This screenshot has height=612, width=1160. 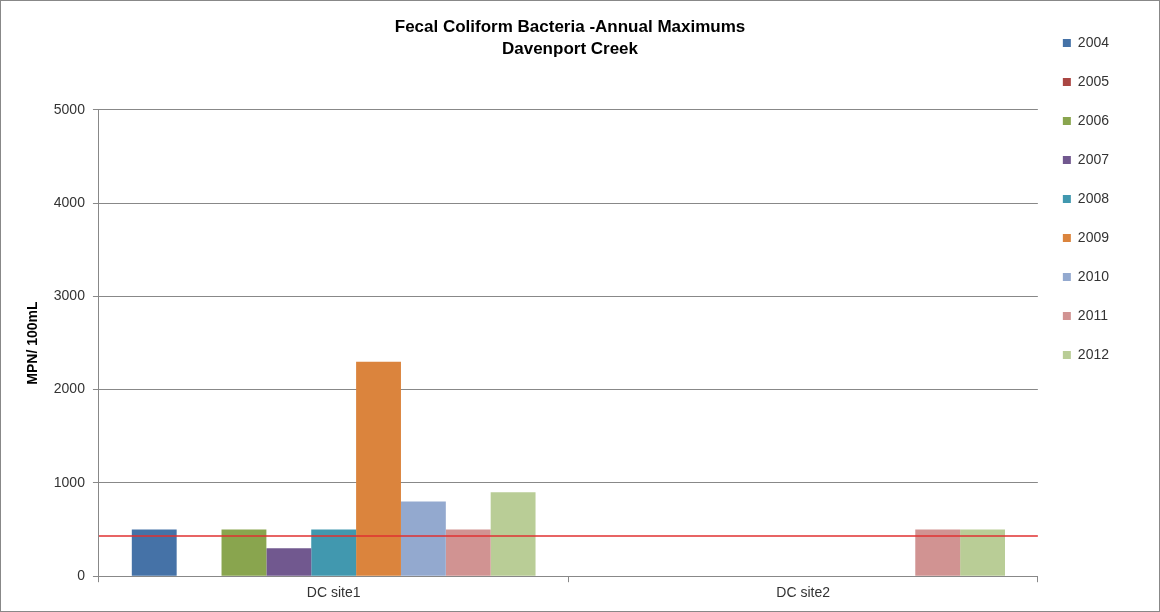 What do you see at coordinates (1093, 80) in the screenshot?
I see `legend-label: 2005` at bounding box center [1093, 80].